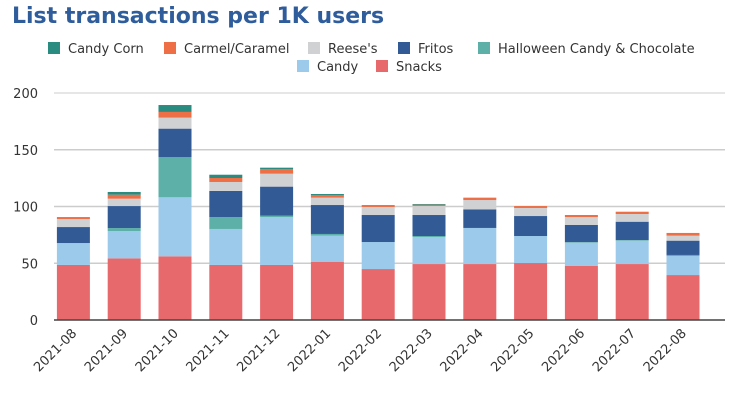 This screenshot has height=418, width=739. What do you see at coordinates (665, 350) in the screenshot?
I see `x-tick-label: 2022-08` at bounding box center [665, 350].